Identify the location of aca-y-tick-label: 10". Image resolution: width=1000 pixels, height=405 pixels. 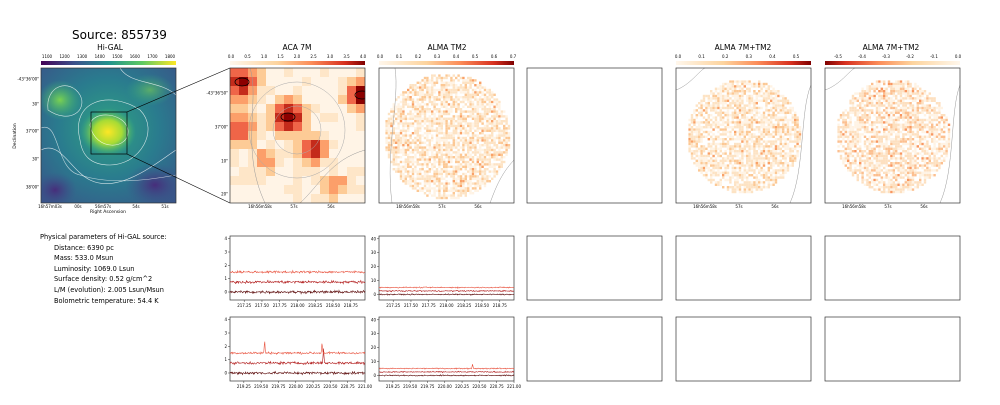
(224, 161).